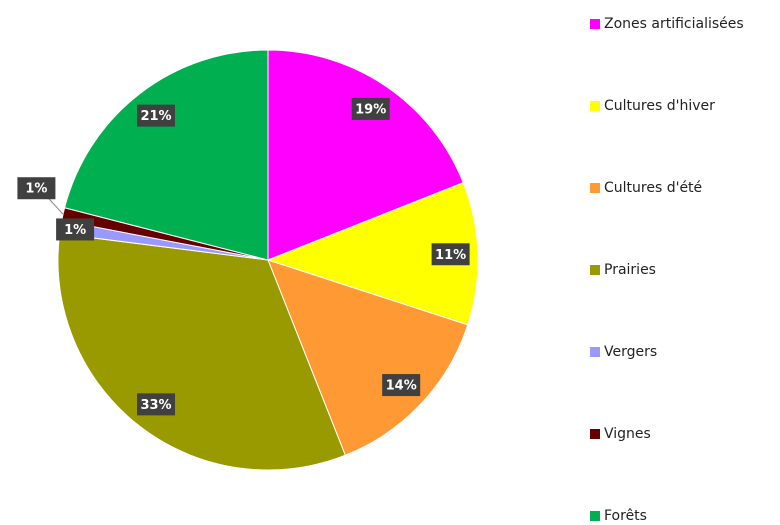 The width and height of the screenshot is (780, 525). What do you see at coordinates (674, 24) in the screenshot?
I see `legend-label: Zones artificialisées` at bounding box center [674, 24].